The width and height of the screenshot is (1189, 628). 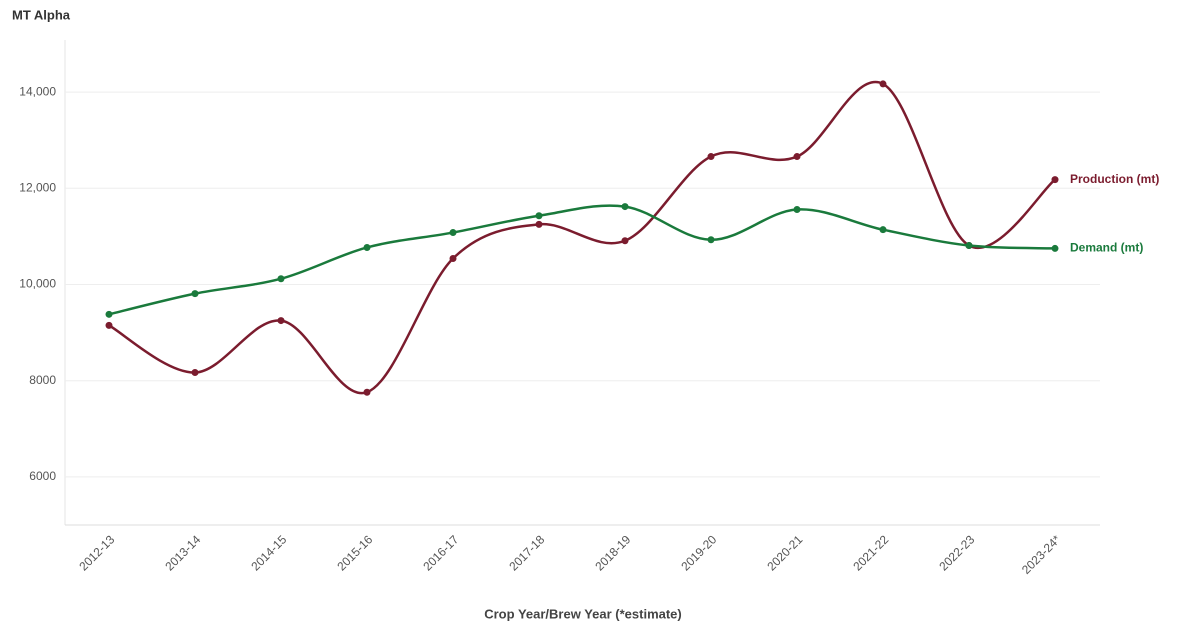 What do you see at coordinates (1106, 248) in the screenshot?
I see `series-label: Demand (mt)` at bounding box center [1106, 248].